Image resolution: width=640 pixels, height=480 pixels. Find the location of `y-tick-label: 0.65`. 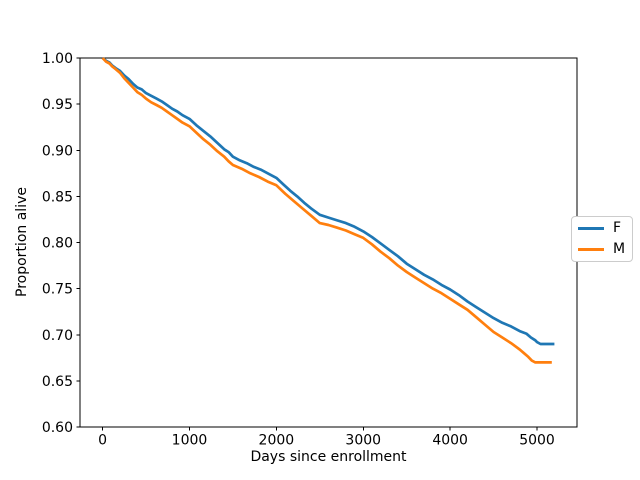

y-tick-label: 0.65 is located at coordinates (57, 382).